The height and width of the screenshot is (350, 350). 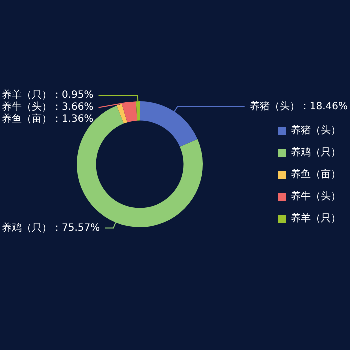 I want to click on legend-label: 养牛（头）, so click(x=316, y=196).